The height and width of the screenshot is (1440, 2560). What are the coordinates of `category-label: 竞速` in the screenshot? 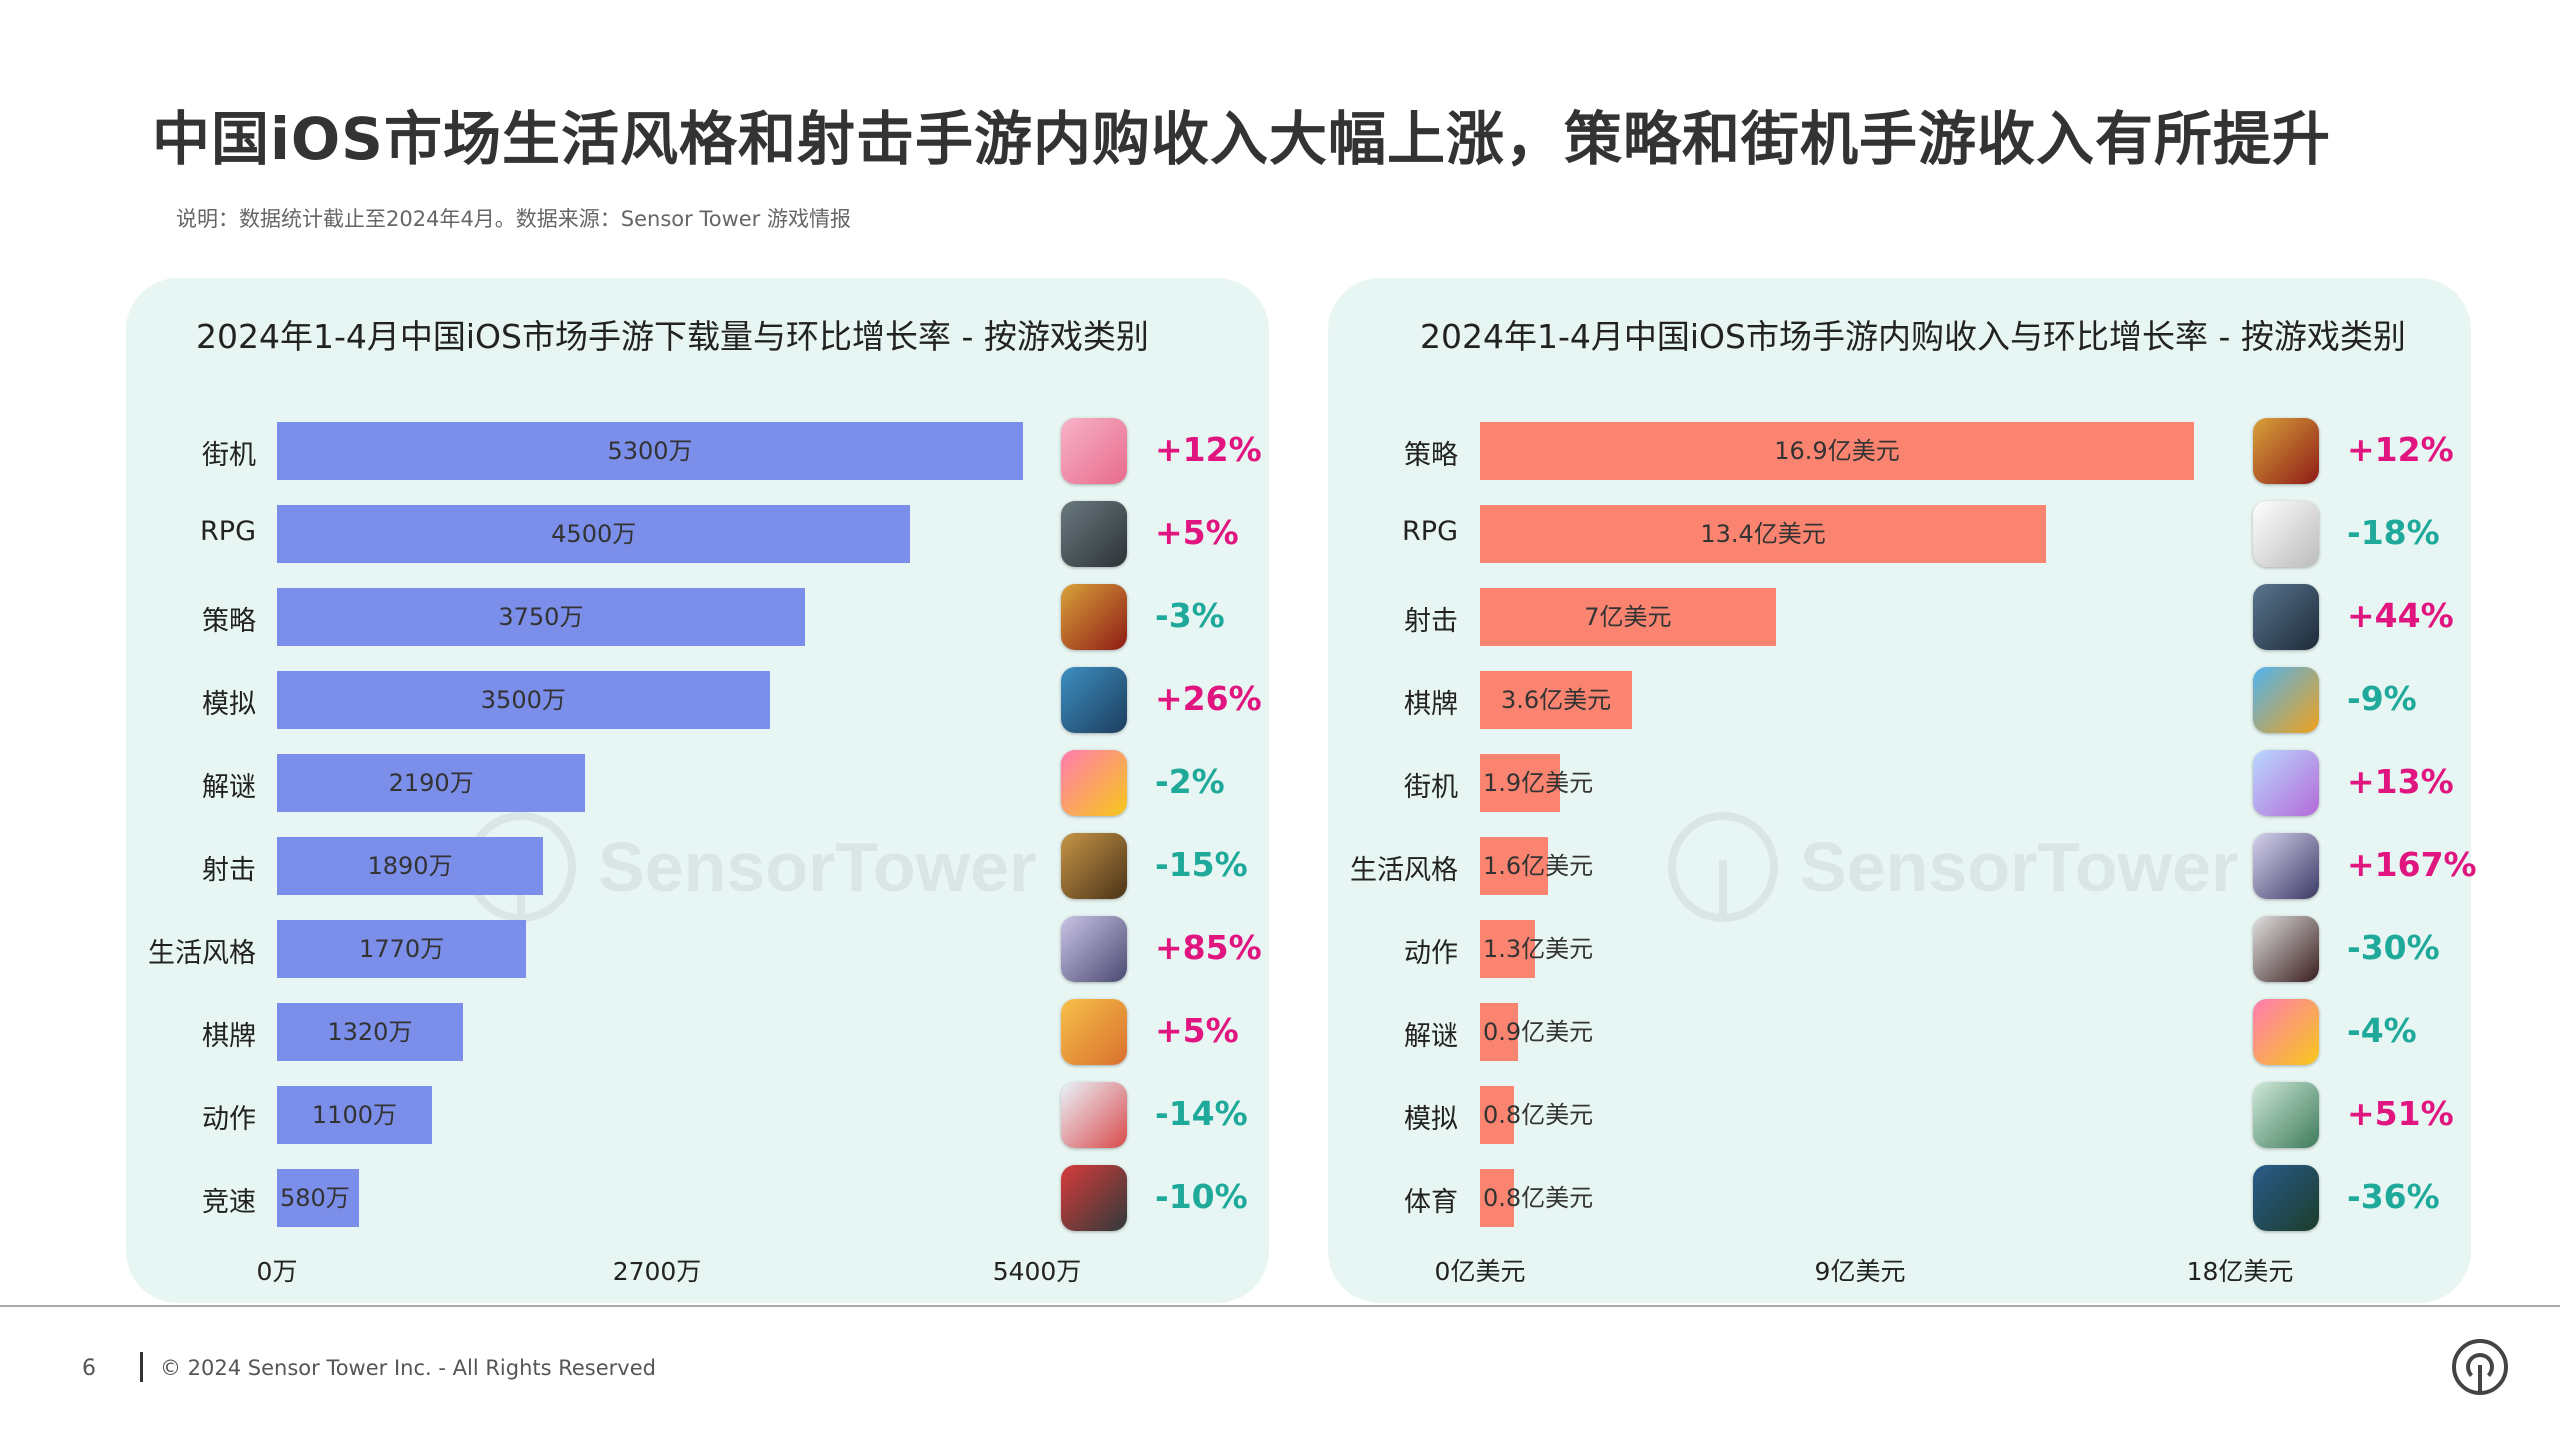 It's located at (229, 1202).